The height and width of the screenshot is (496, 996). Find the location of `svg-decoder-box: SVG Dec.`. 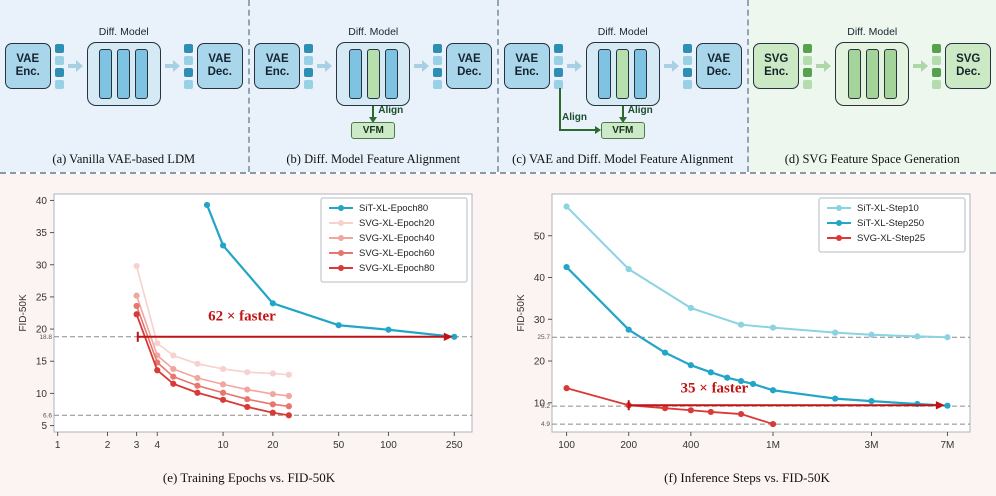

svg-decoder-box: SVG Dec. is located at coordinates (968, 66).